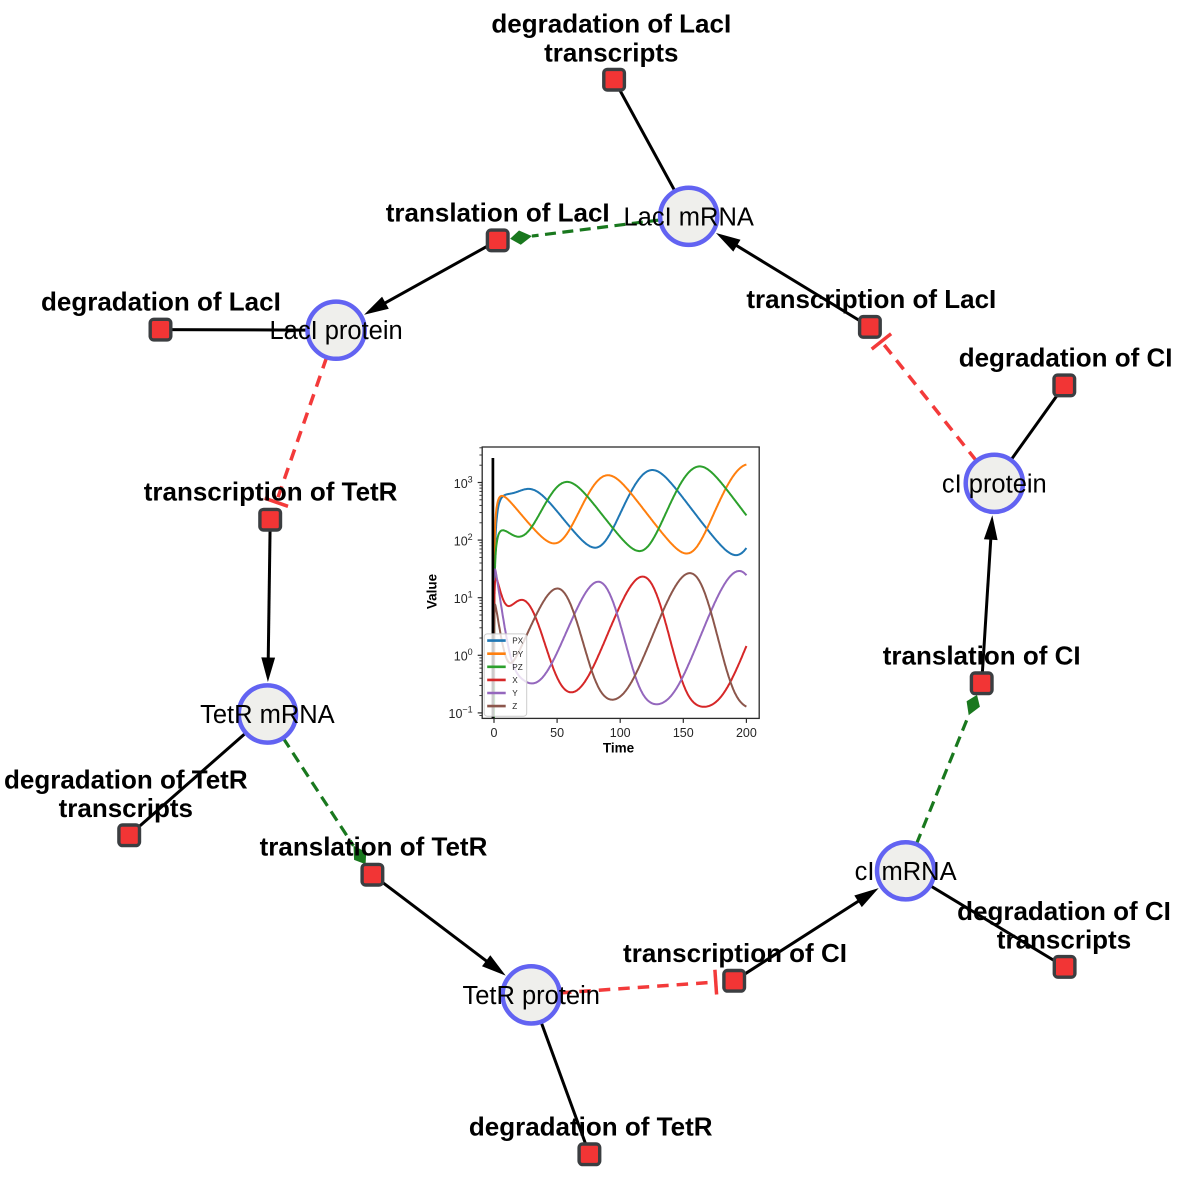  I want to click on svg-text: LacI protein, so click(335, 331).